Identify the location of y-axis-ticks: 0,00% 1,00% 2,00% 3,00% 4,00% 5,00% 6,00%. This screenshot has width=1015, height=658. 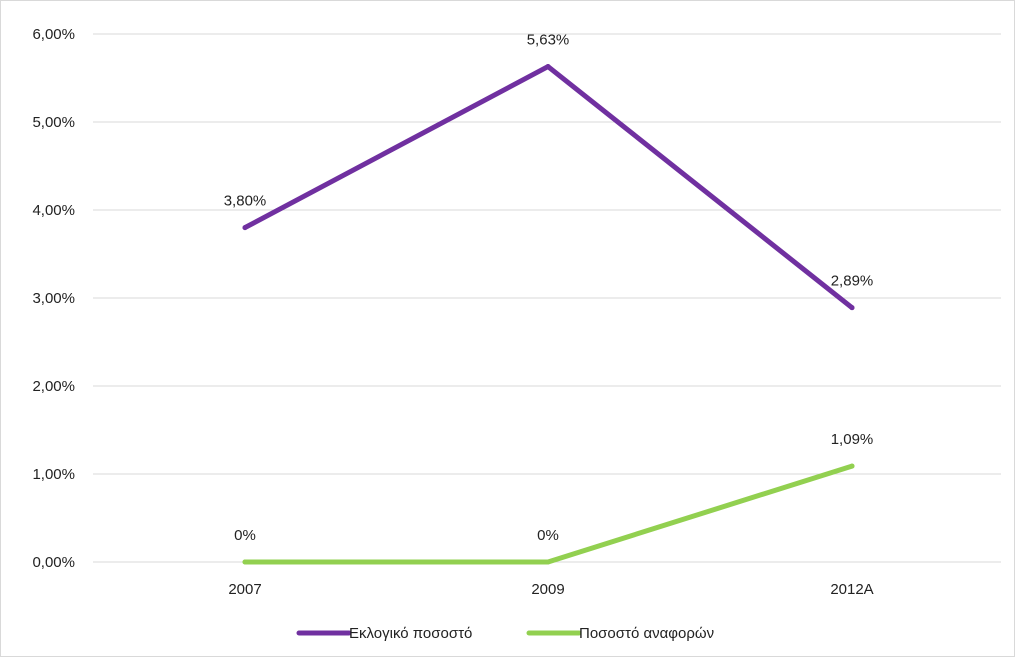
(53, 298).